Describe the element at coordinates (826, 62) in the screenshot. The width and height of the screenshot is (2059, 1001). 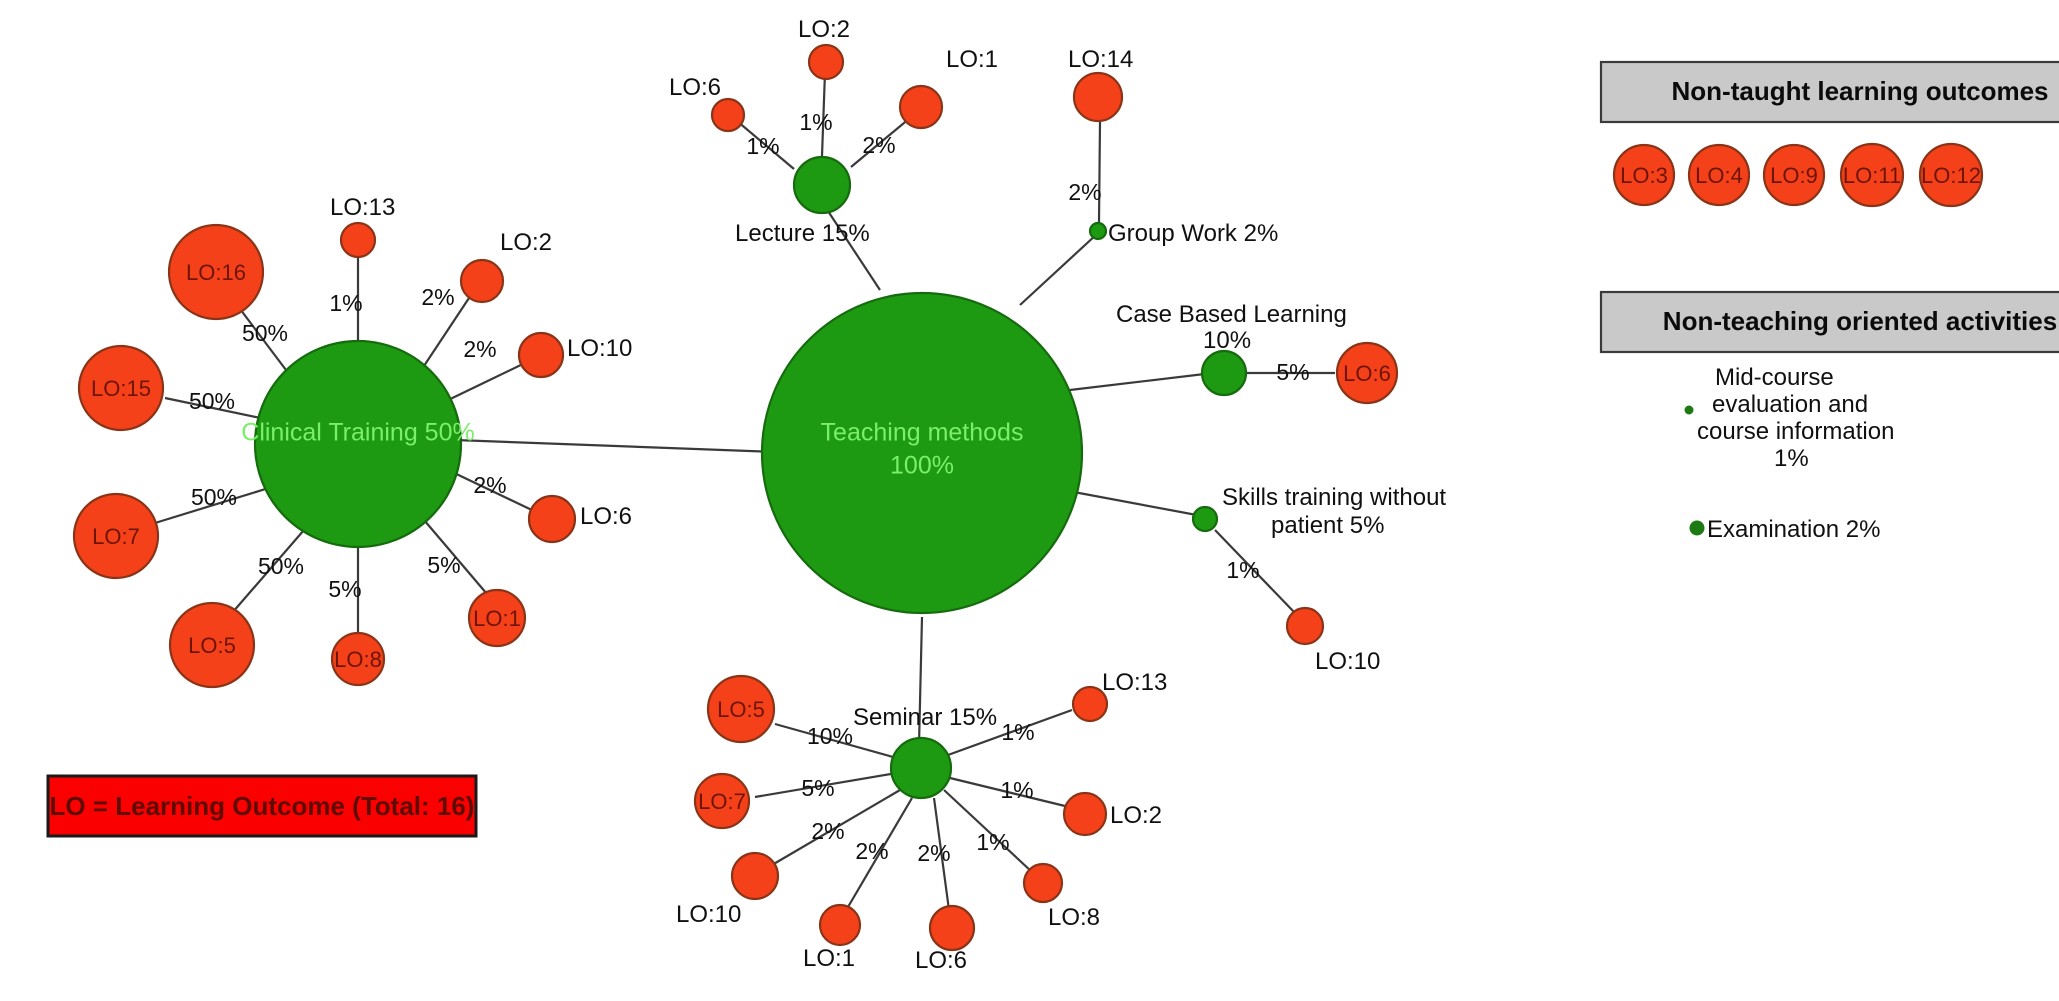
I see `outcome-node-lo2-lecture` at that location.